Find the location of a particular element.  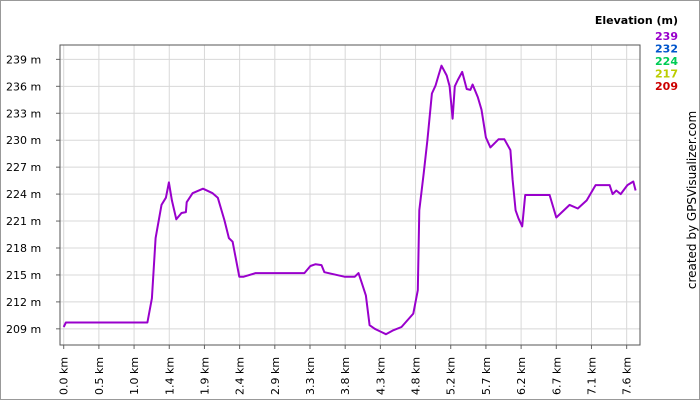

y-tick-label: 227 m is located at coordinates (23, 167).